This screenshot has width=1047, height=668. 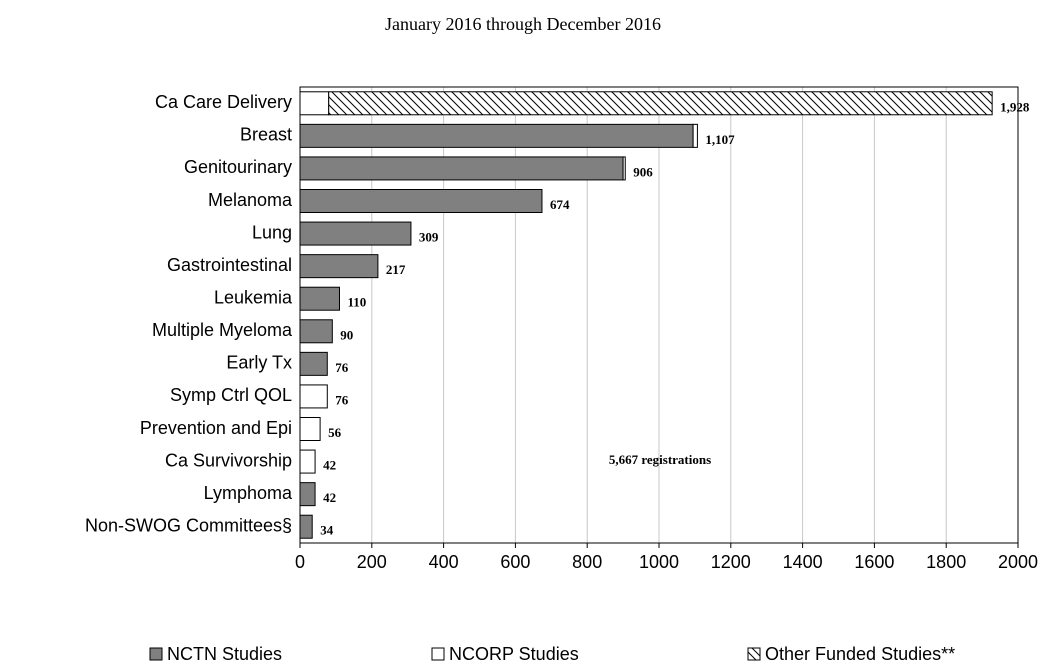 I want to click on x-tick-label: 1800, so click(x=946, y=562).